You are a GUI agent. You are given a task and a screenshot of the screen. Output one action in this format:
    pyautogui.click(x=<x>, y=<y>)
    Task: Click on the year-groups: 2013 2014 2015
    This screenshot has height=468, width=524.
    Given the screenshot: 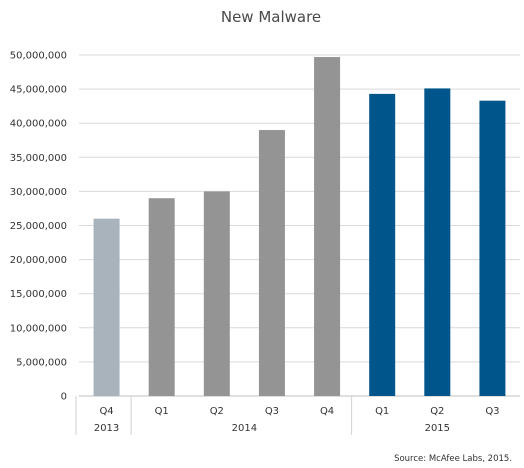 What is the action you would take?
    pyautogui.click(x=262, y=415)
    